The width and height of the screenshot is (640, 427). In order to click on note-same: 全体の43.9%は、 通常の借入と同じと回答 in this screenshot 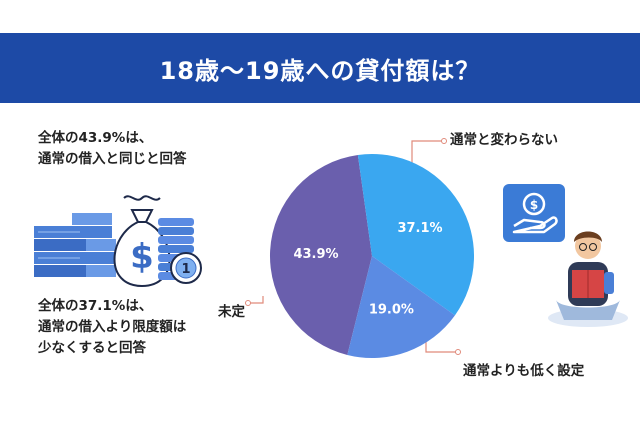, I will do `click(112, 149)`.